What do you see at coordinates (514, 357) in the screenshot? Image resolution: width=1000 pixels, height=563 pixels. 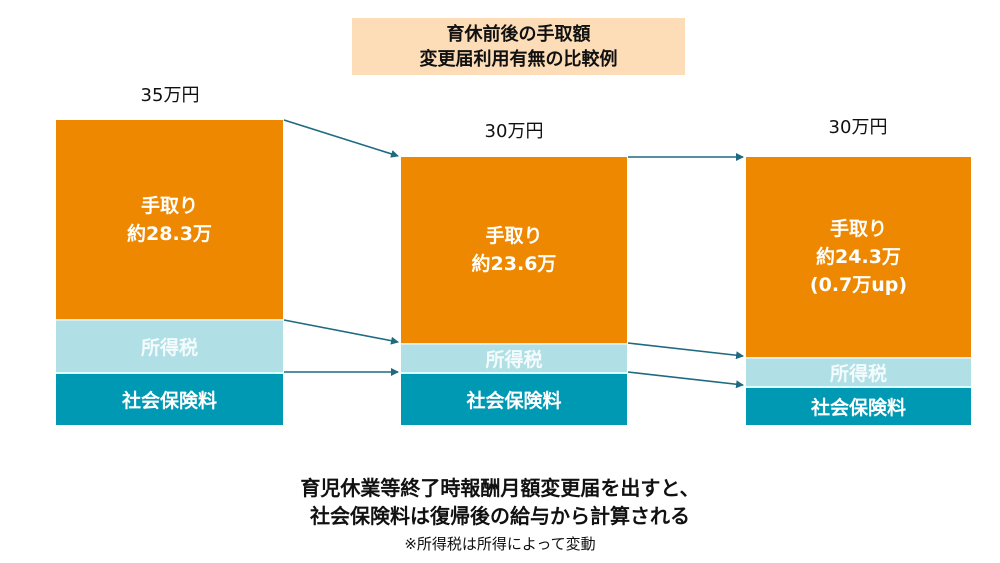 I see `bar-2-income-tax: 所得税` at bounding box center [514, 357].